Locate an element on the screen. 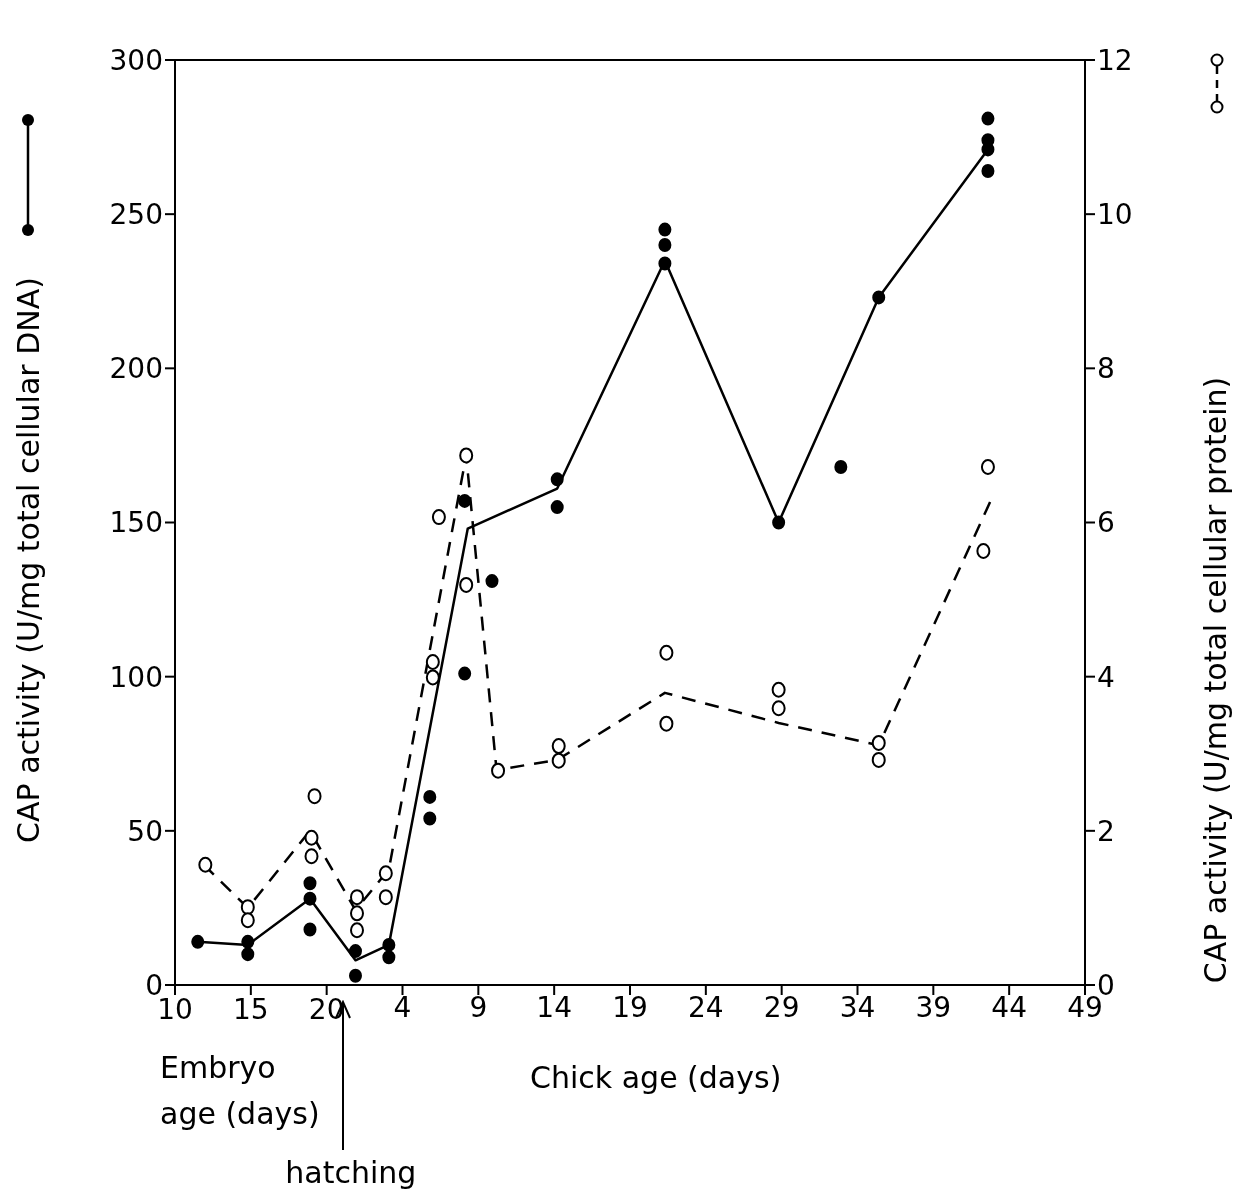  y-axis-title: CAP activity (U/mg total cellular DNA) is located at coordinates (28, 560).